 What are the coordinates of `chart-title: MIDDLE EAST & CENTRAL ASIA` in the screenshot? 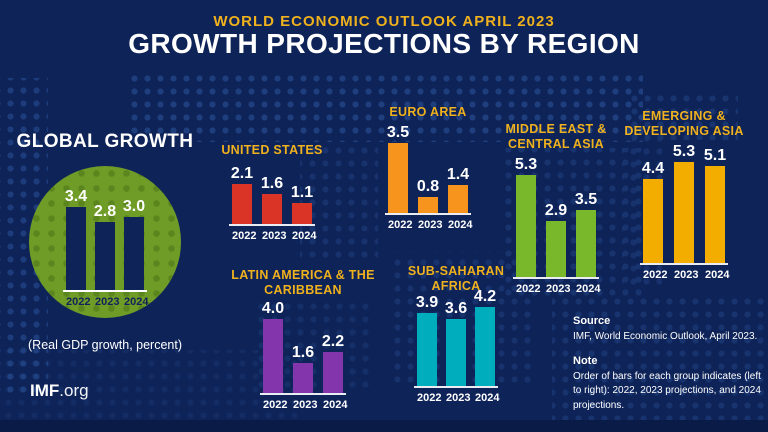 It's located at (556, 136).